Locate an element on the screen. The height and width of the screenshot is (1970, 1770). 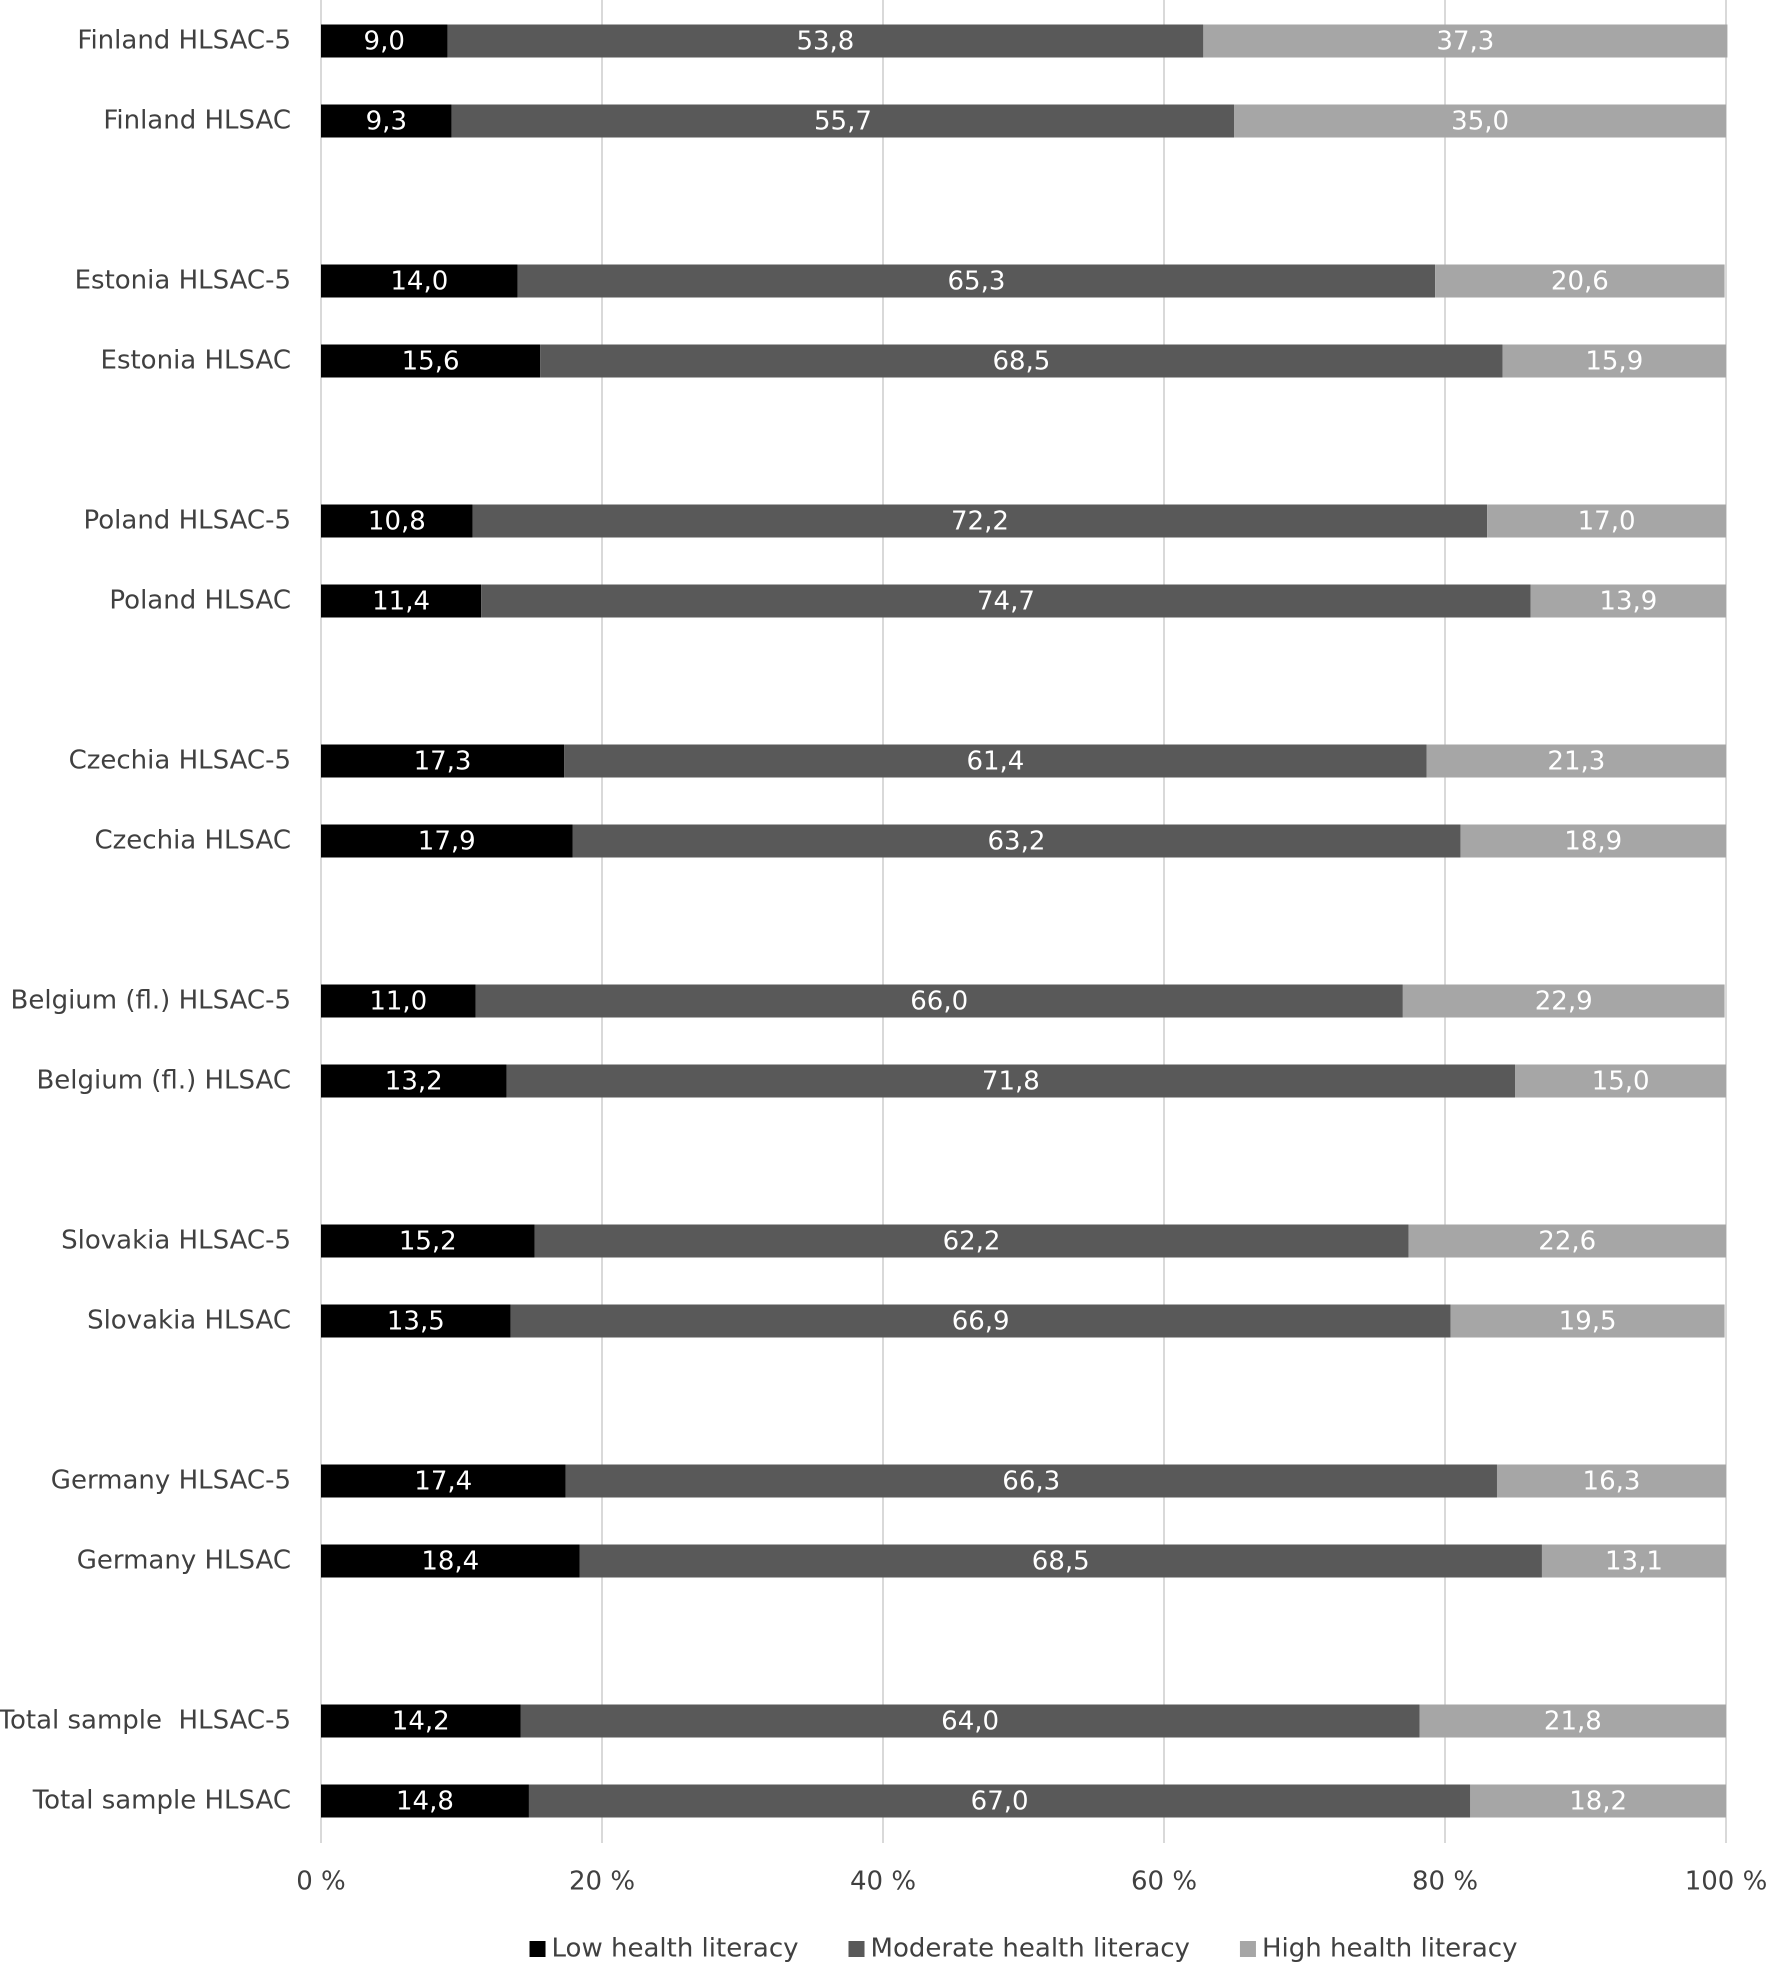
x-tick-label: 80 % is located at coordinates (1445, 1882).